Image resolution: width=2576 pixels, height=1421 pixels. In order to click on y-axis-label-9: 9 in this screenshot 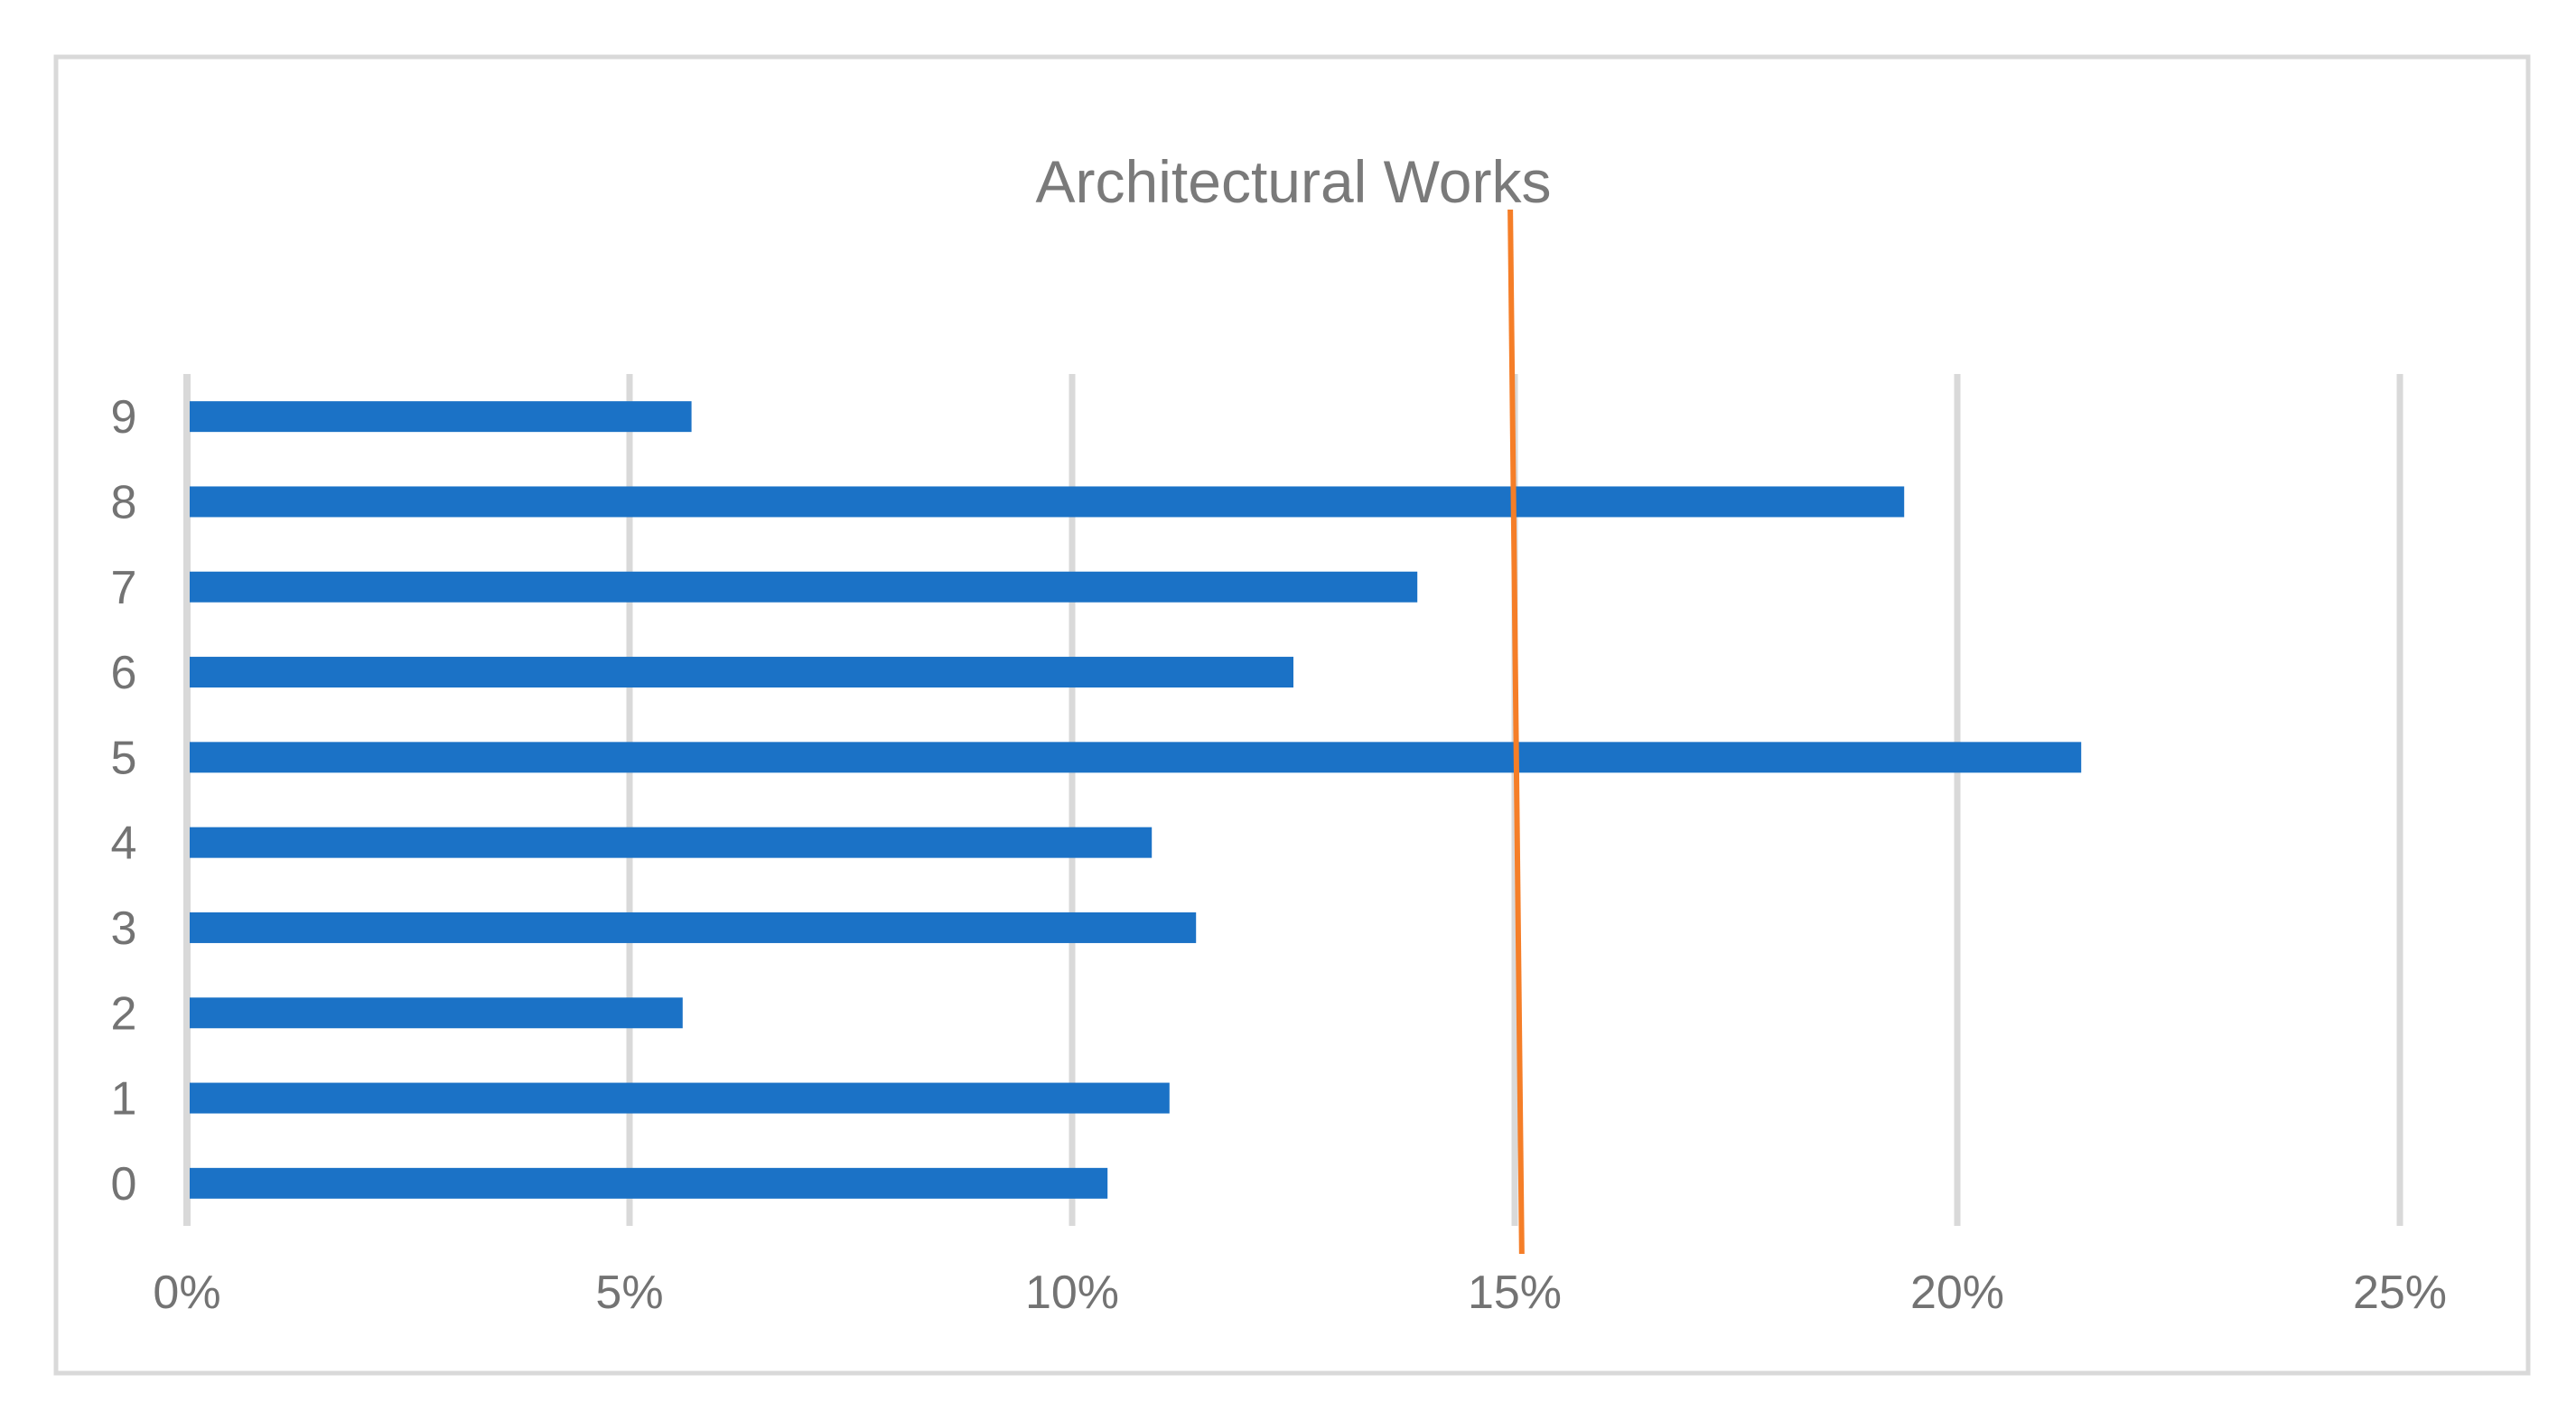, I will do `click(124, 417)`.